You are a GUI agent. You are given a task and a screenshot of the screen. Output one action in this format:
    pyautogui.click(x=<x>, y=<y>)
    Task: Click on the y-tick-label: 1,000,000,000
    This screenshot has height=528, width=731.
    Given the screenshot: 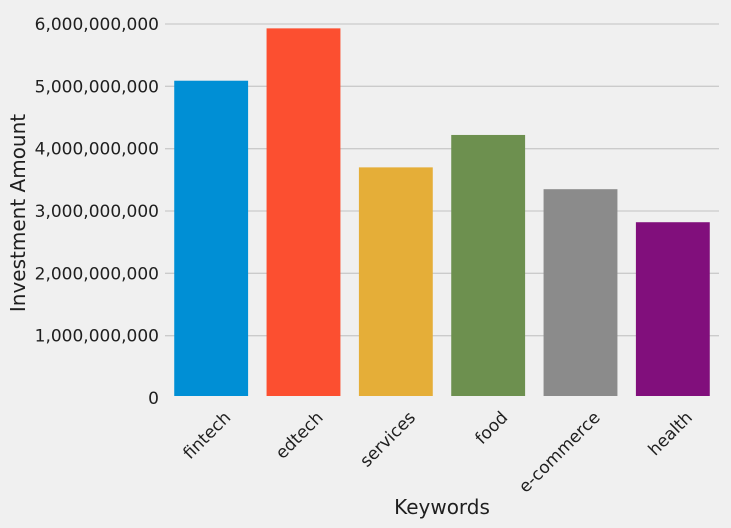 What is the action you would take?
    pyautogui.click(x=97, y=337)
    